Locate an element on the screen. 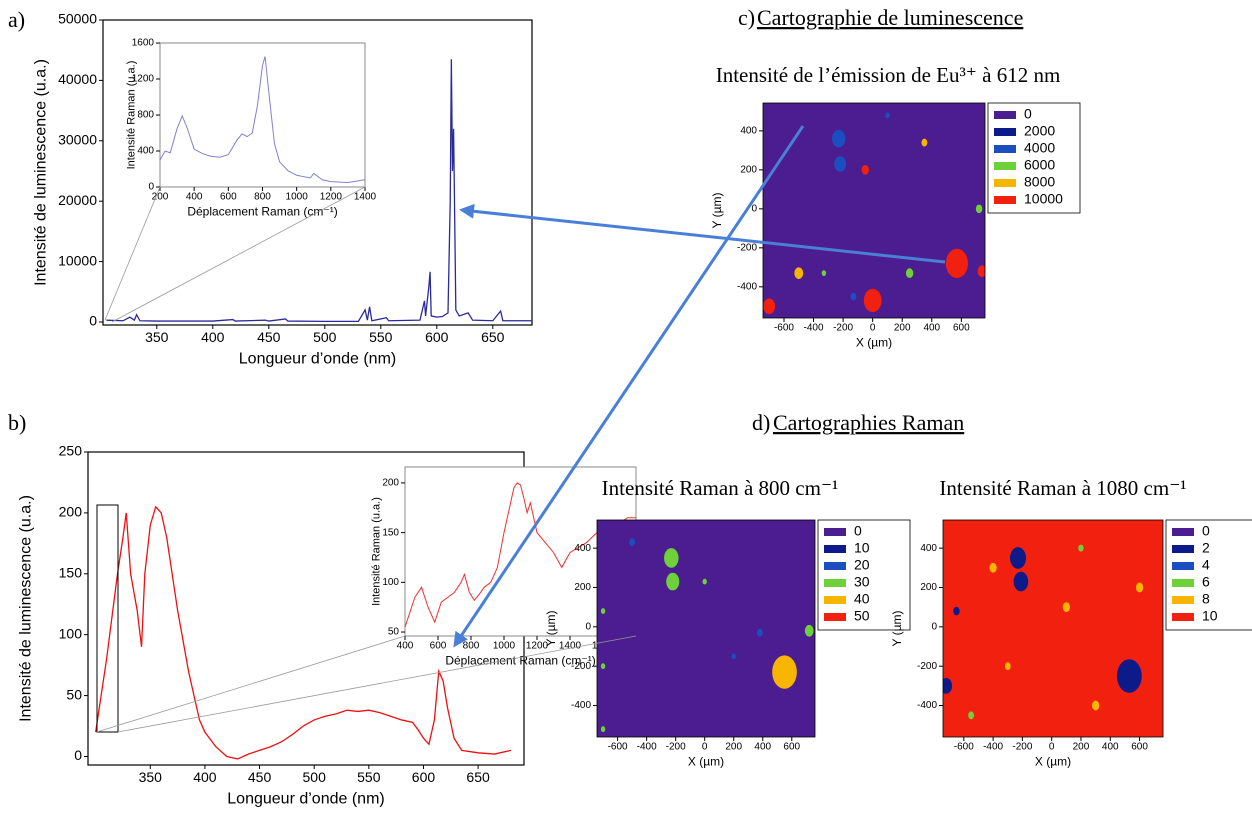  panel-label: c) is located at coordinates (746, 17).